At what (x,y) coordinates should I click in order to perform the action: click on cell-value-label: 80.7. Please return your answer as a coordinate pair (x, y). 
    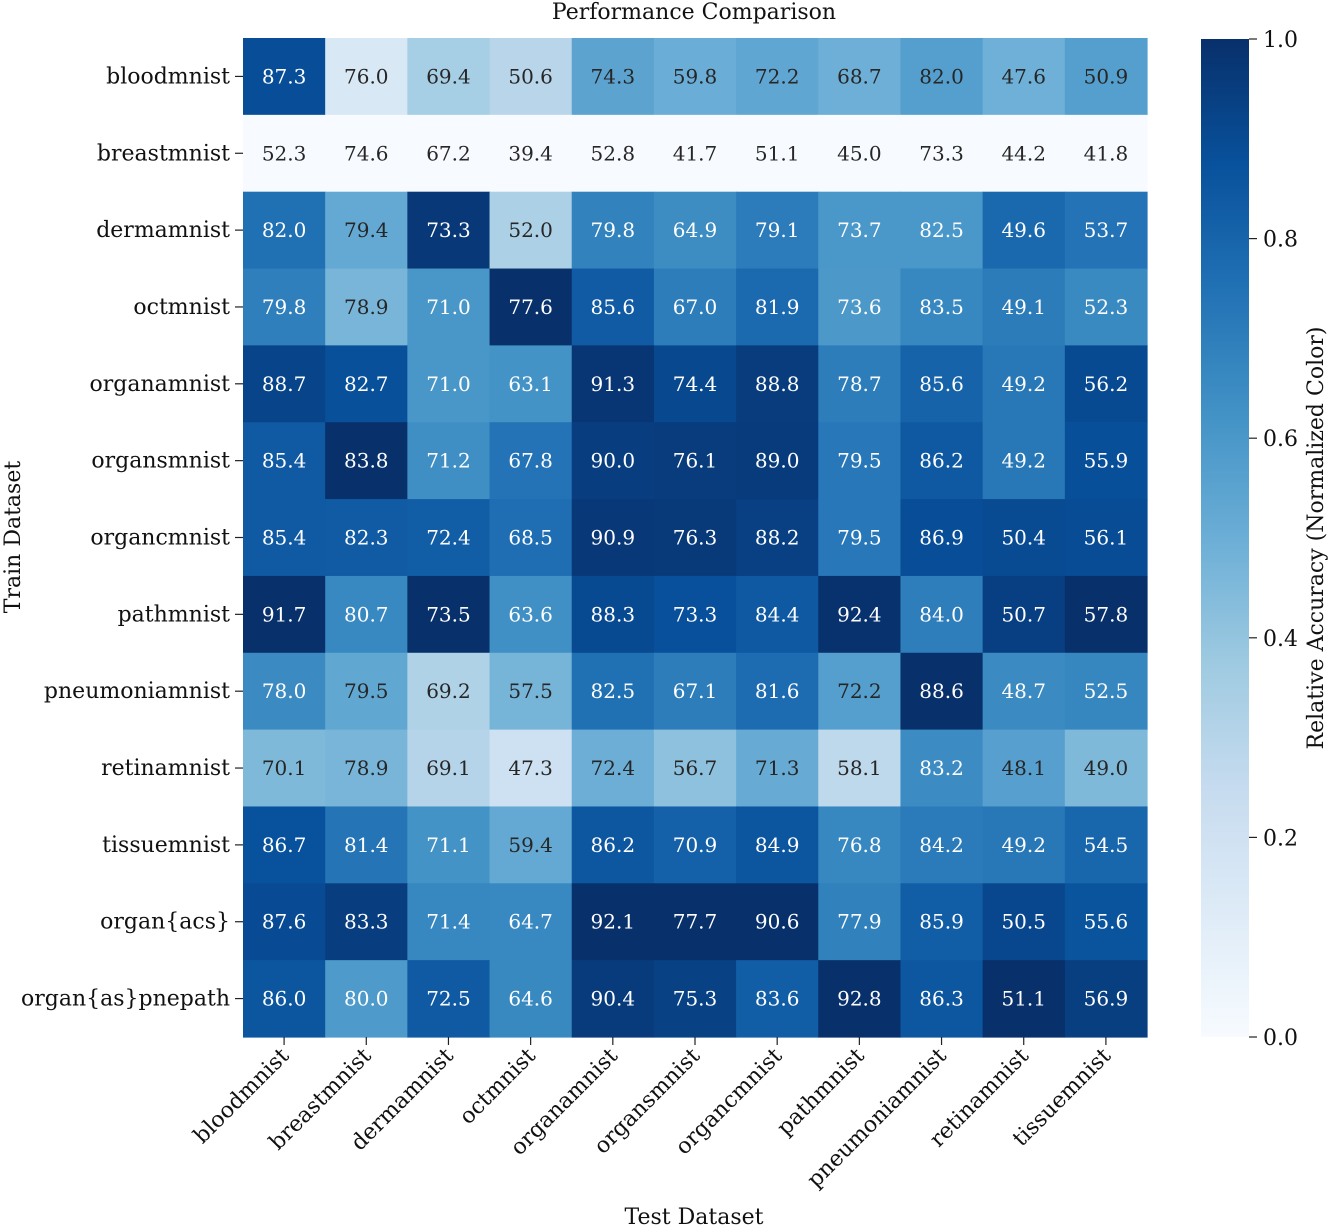
    Looking at the image, I should click on (366, 614).